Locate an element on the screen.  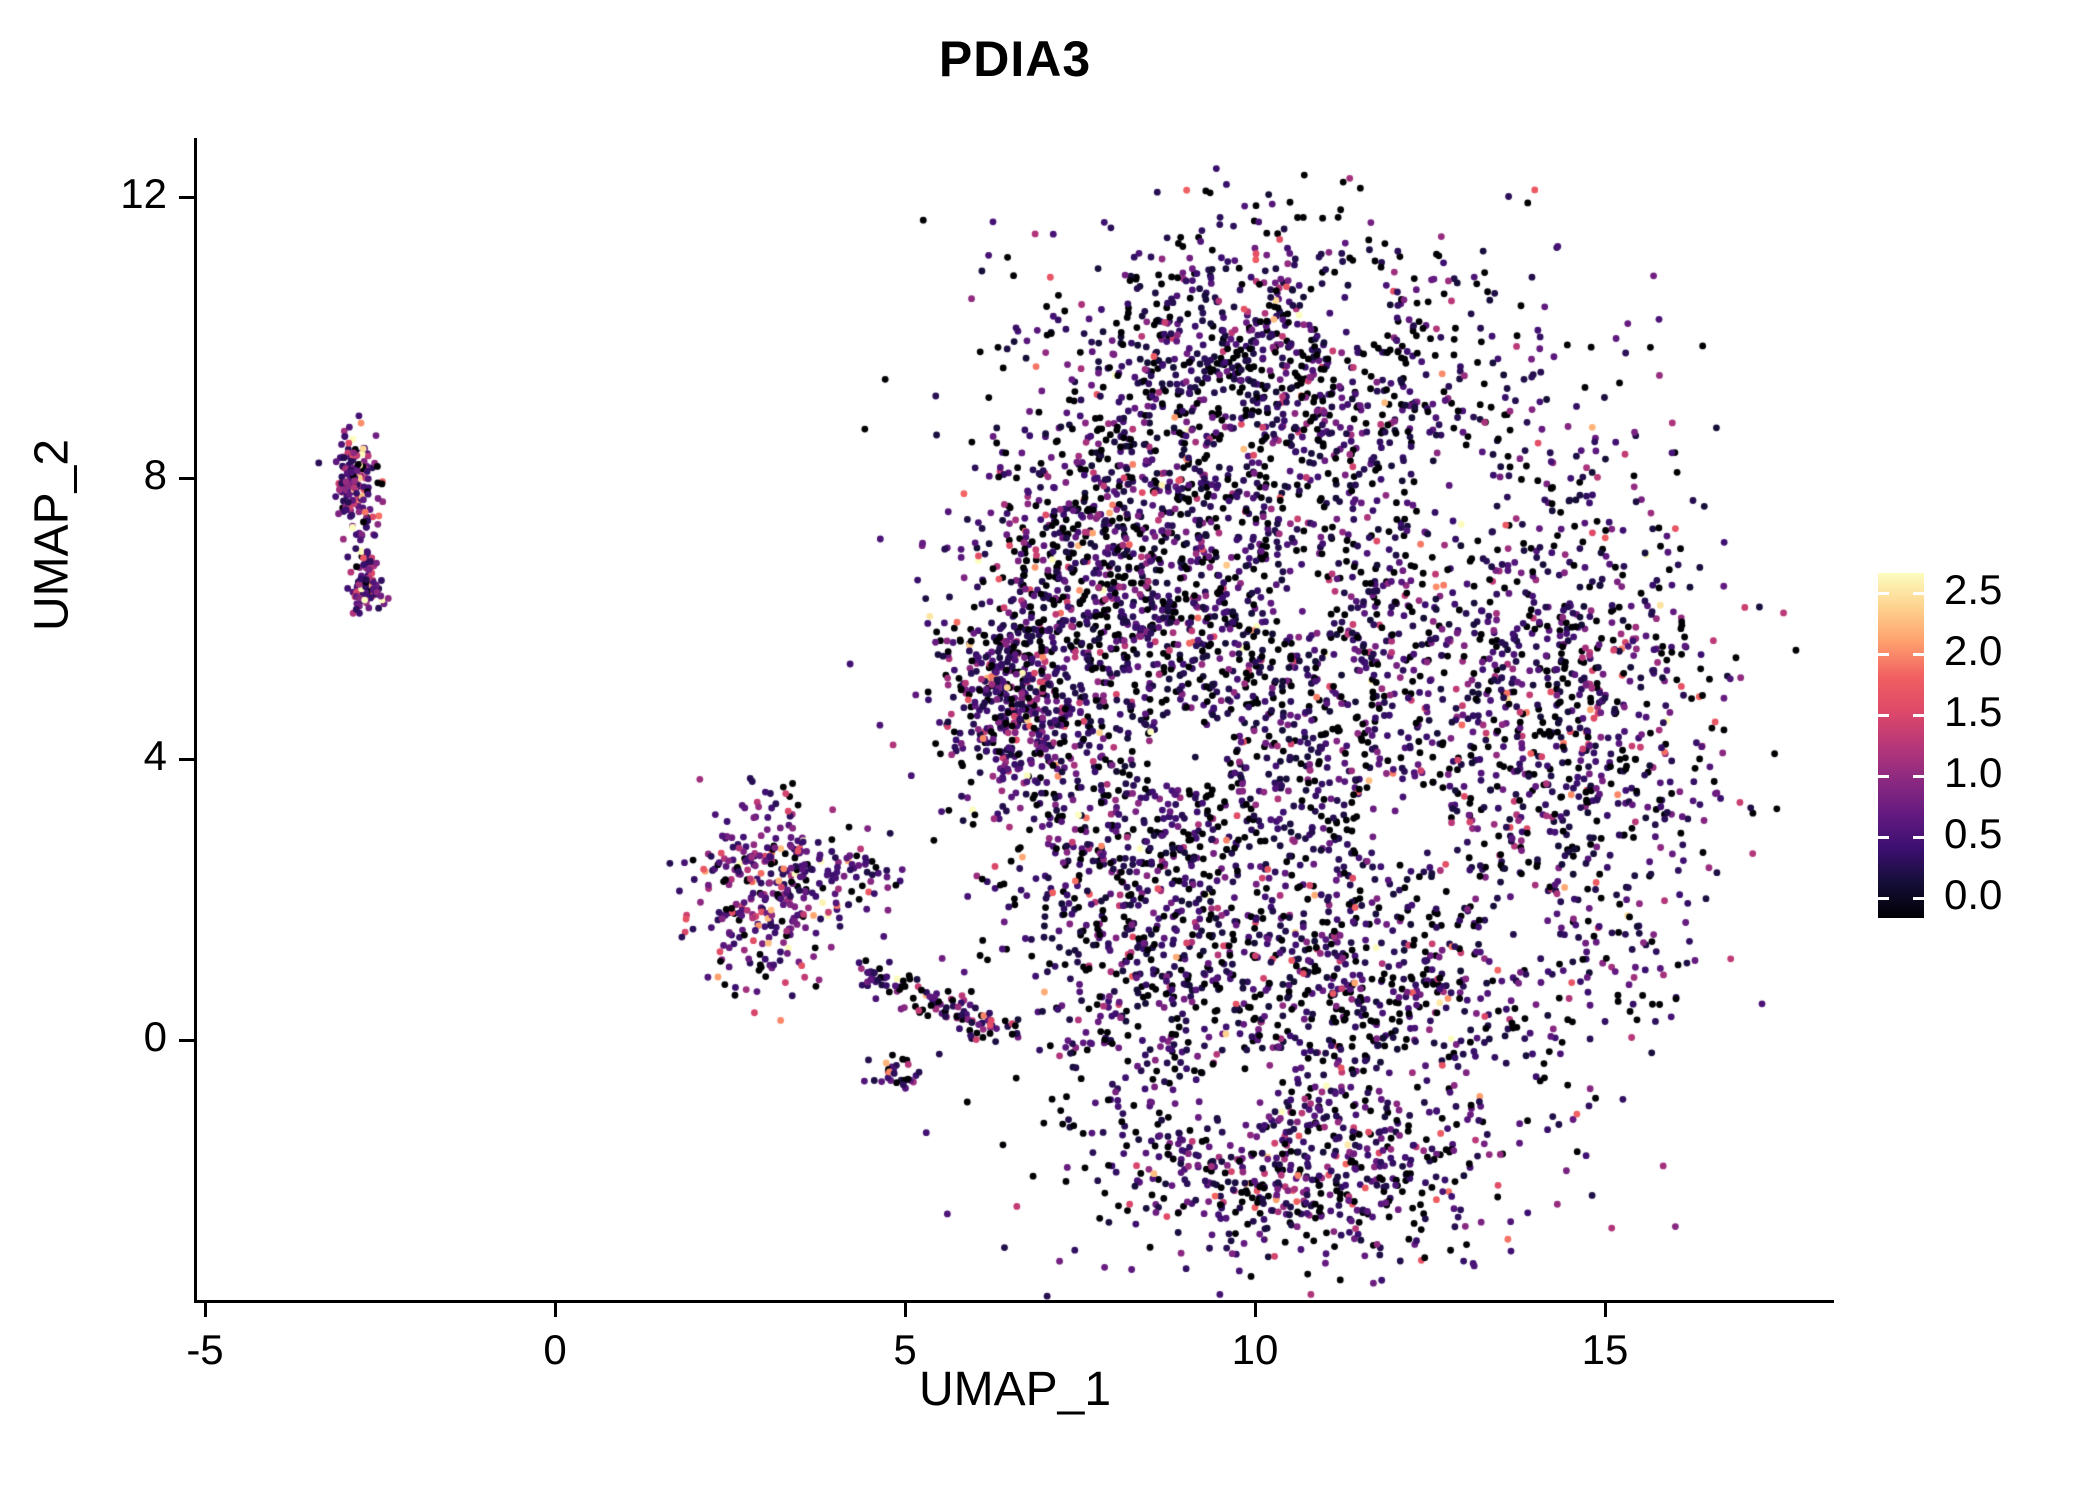
y-axis-line is located at coordinates (195, 720).